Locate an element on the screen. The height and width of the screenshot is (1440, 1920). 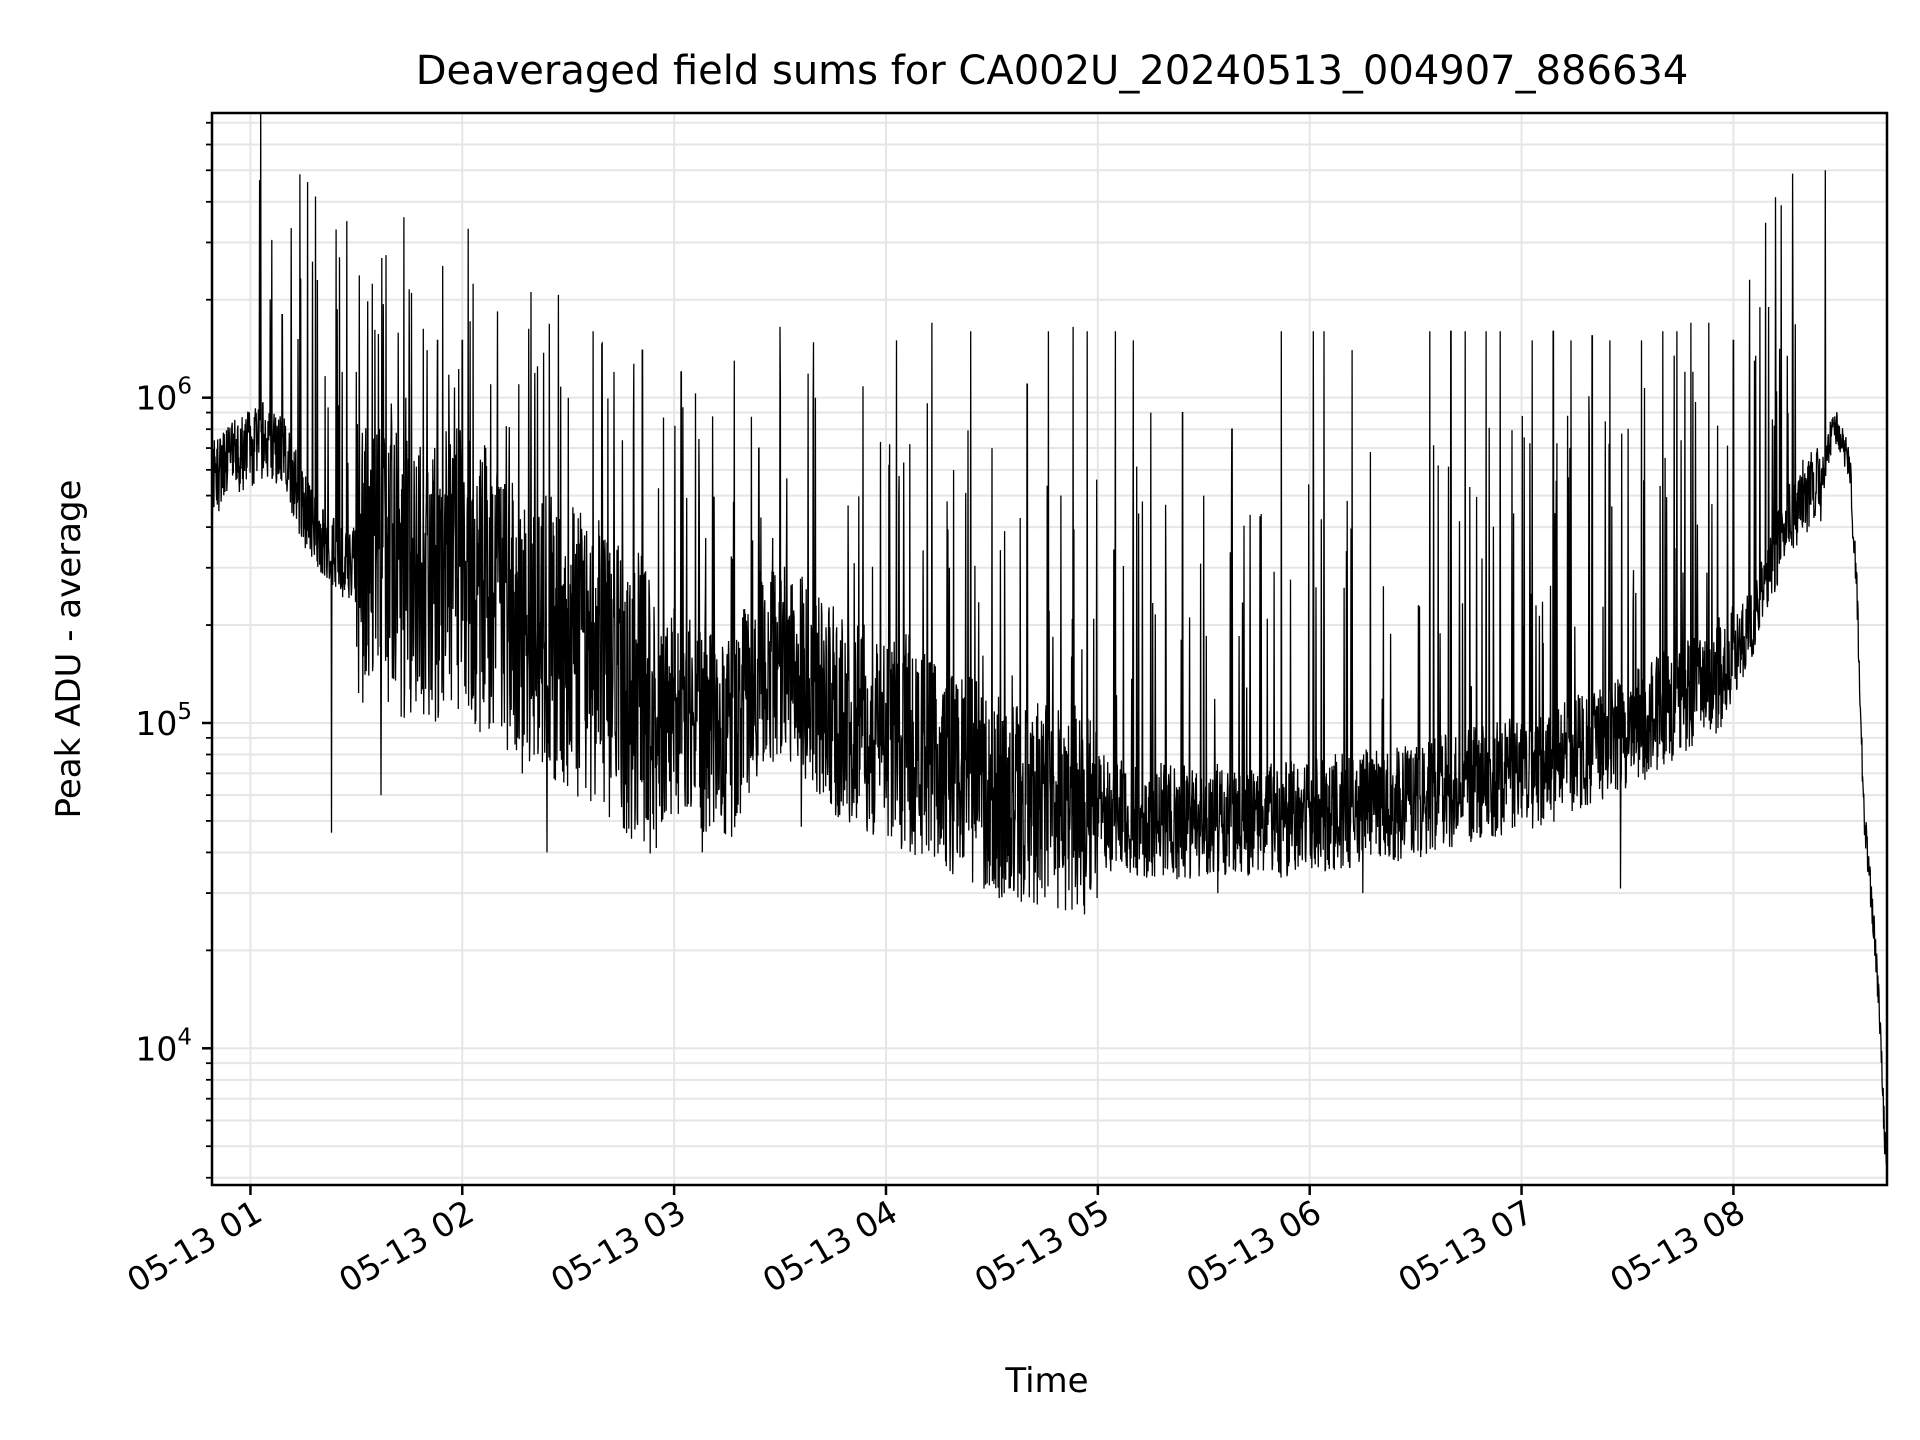
y-tick-label: 10⁶ is located at coordinates (163, 396).